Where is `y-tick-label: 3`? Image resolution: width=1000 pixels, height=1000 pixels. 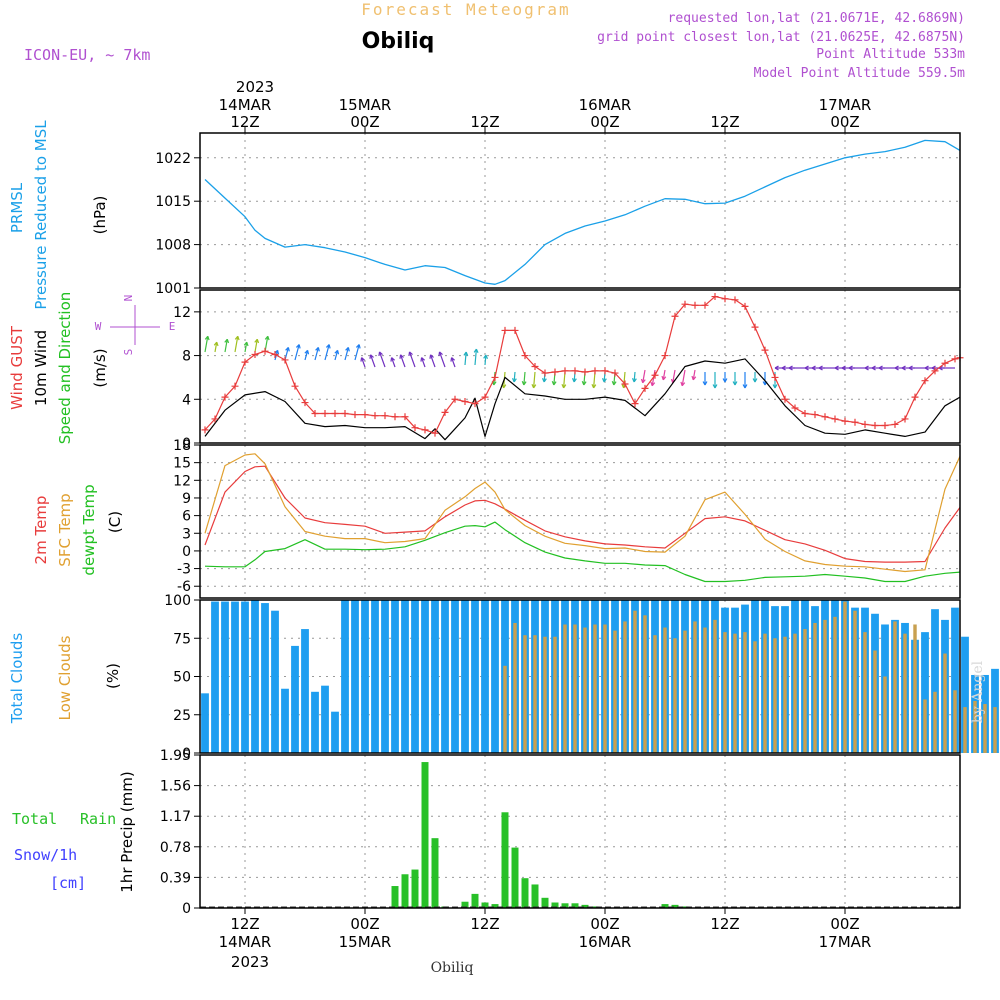
y-tick-label: 3 is located at coordinates (186, 534).